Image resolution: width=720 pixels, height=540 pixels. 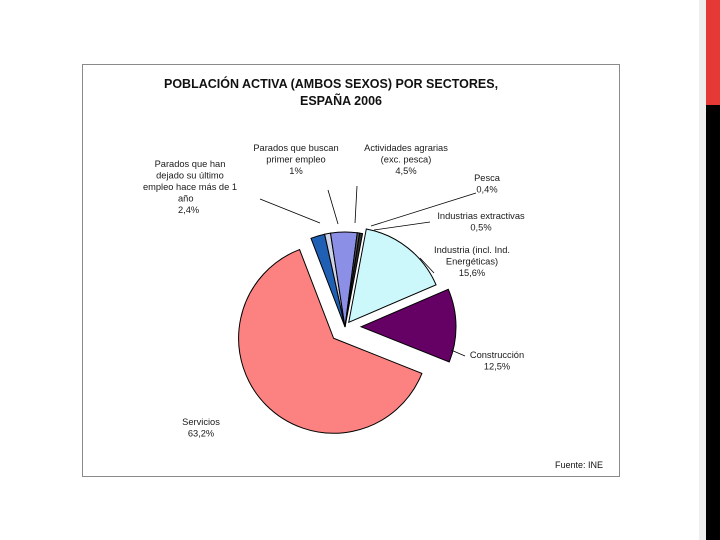 What do you see at coordinates (472, 261) in the screenshot?
I see `data-label-industria: Industria (incl. Ind. Energéticas) 15,6%` at bounding box center [472, 261].